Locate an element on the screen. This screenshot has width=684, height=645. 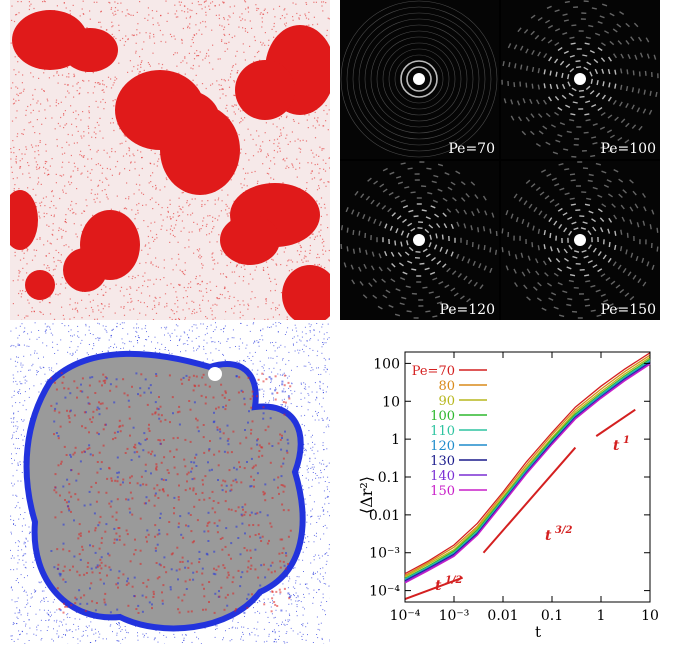
y-tick-label: 0.01 is located at coordinates (384, 516).